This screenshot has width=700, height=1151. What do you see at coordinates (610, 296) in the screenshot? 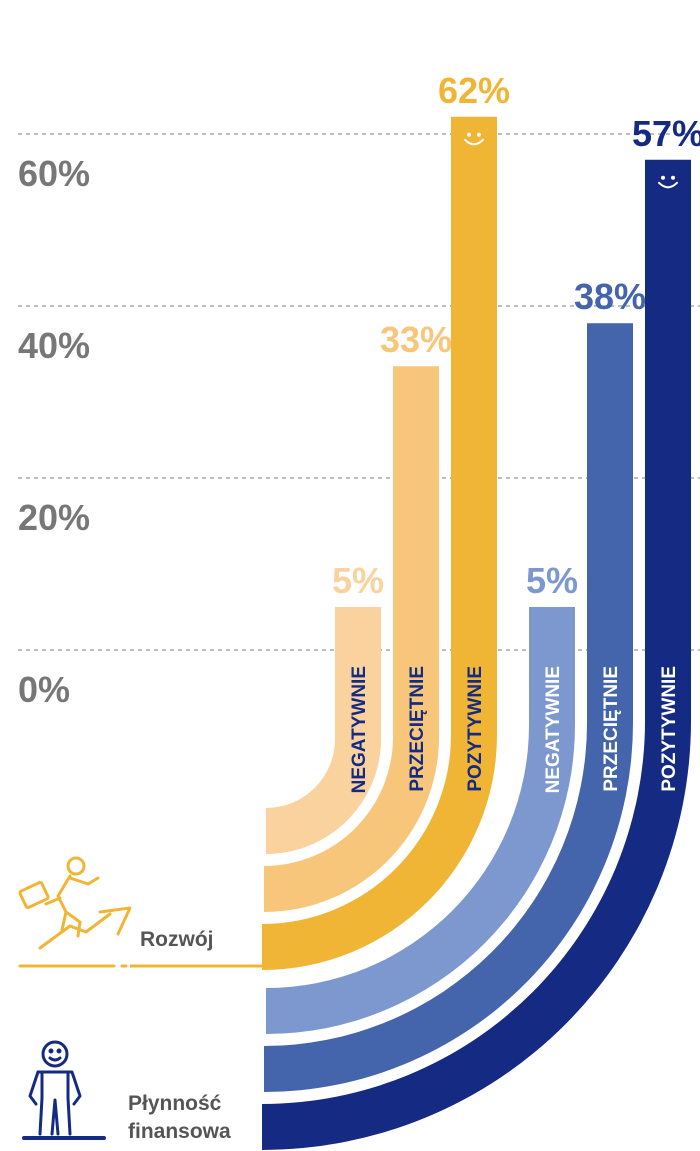
I see `value-label: 38%` at bounding box center [610, 296].